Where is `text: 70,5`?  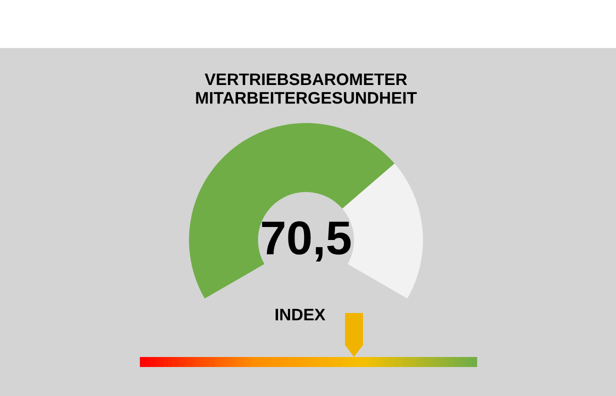 text: 70,5 is located at coordinates (306, 241).